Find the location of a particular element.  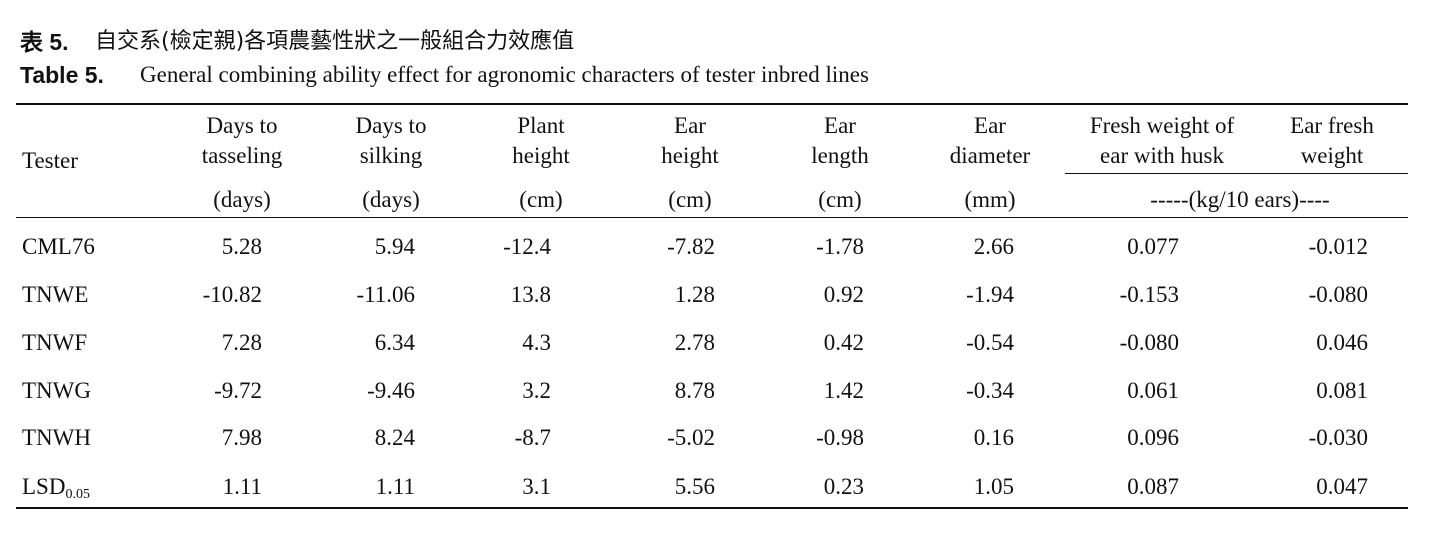

cell-value: -8.7 is located at coordinates (532, 437).